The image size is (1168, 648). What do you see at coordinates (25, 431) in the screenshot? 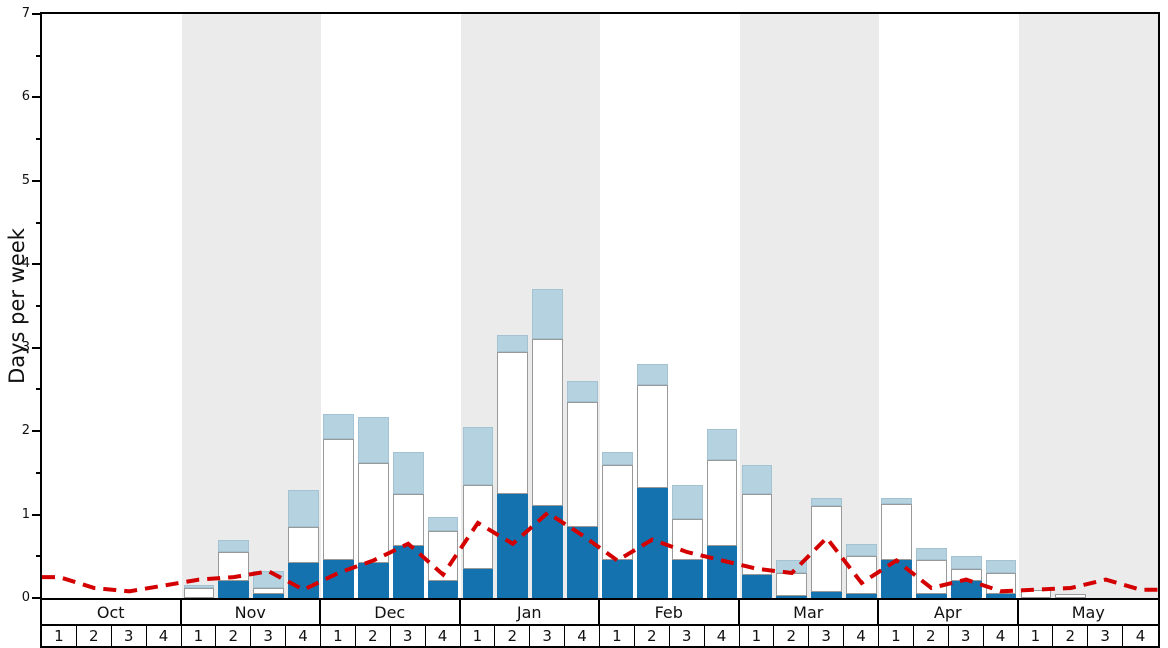
I see `y-tick-label: 2` at bounding box center [25, 431].